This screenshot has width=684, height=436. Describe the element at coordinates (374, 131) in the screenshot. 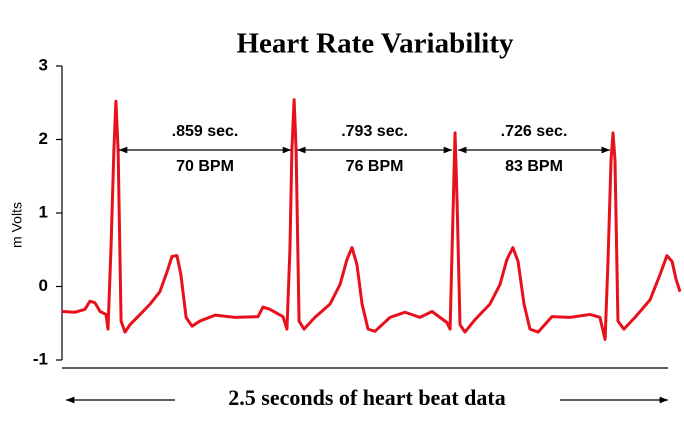

I see `interval-label: .793 sec.` at that location.